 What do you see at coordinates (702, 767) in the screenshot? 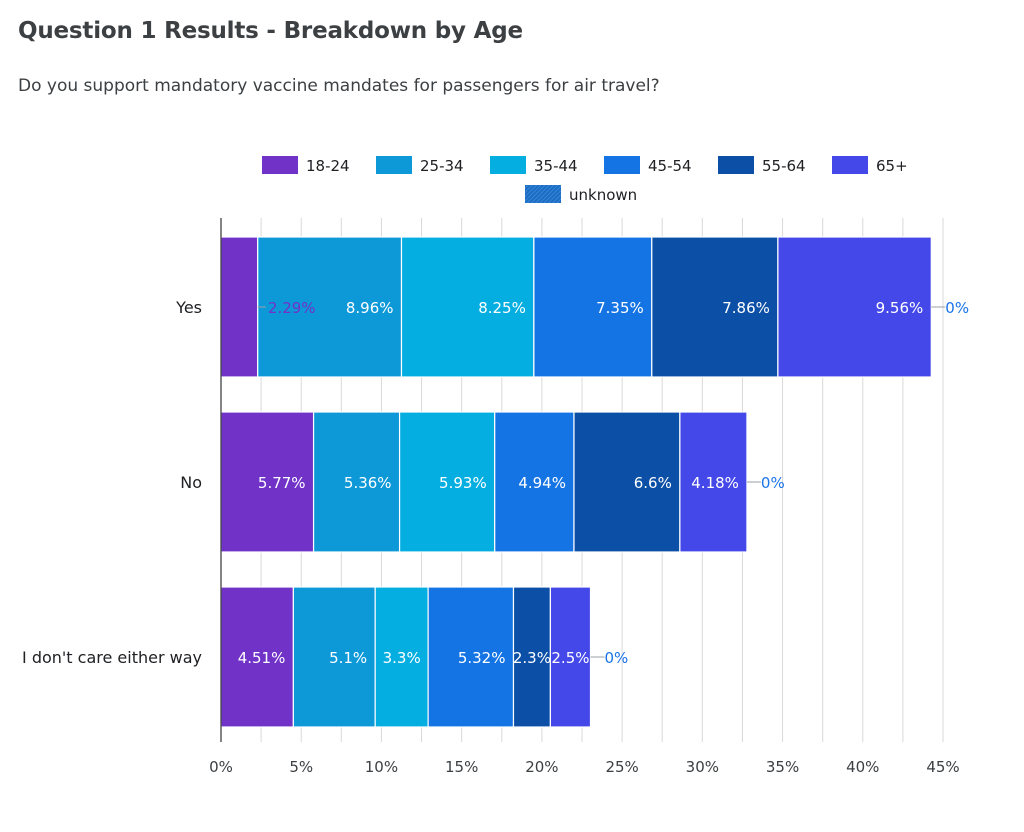
I see `x-tick-label: 30%` at bounding box center [702, 767].